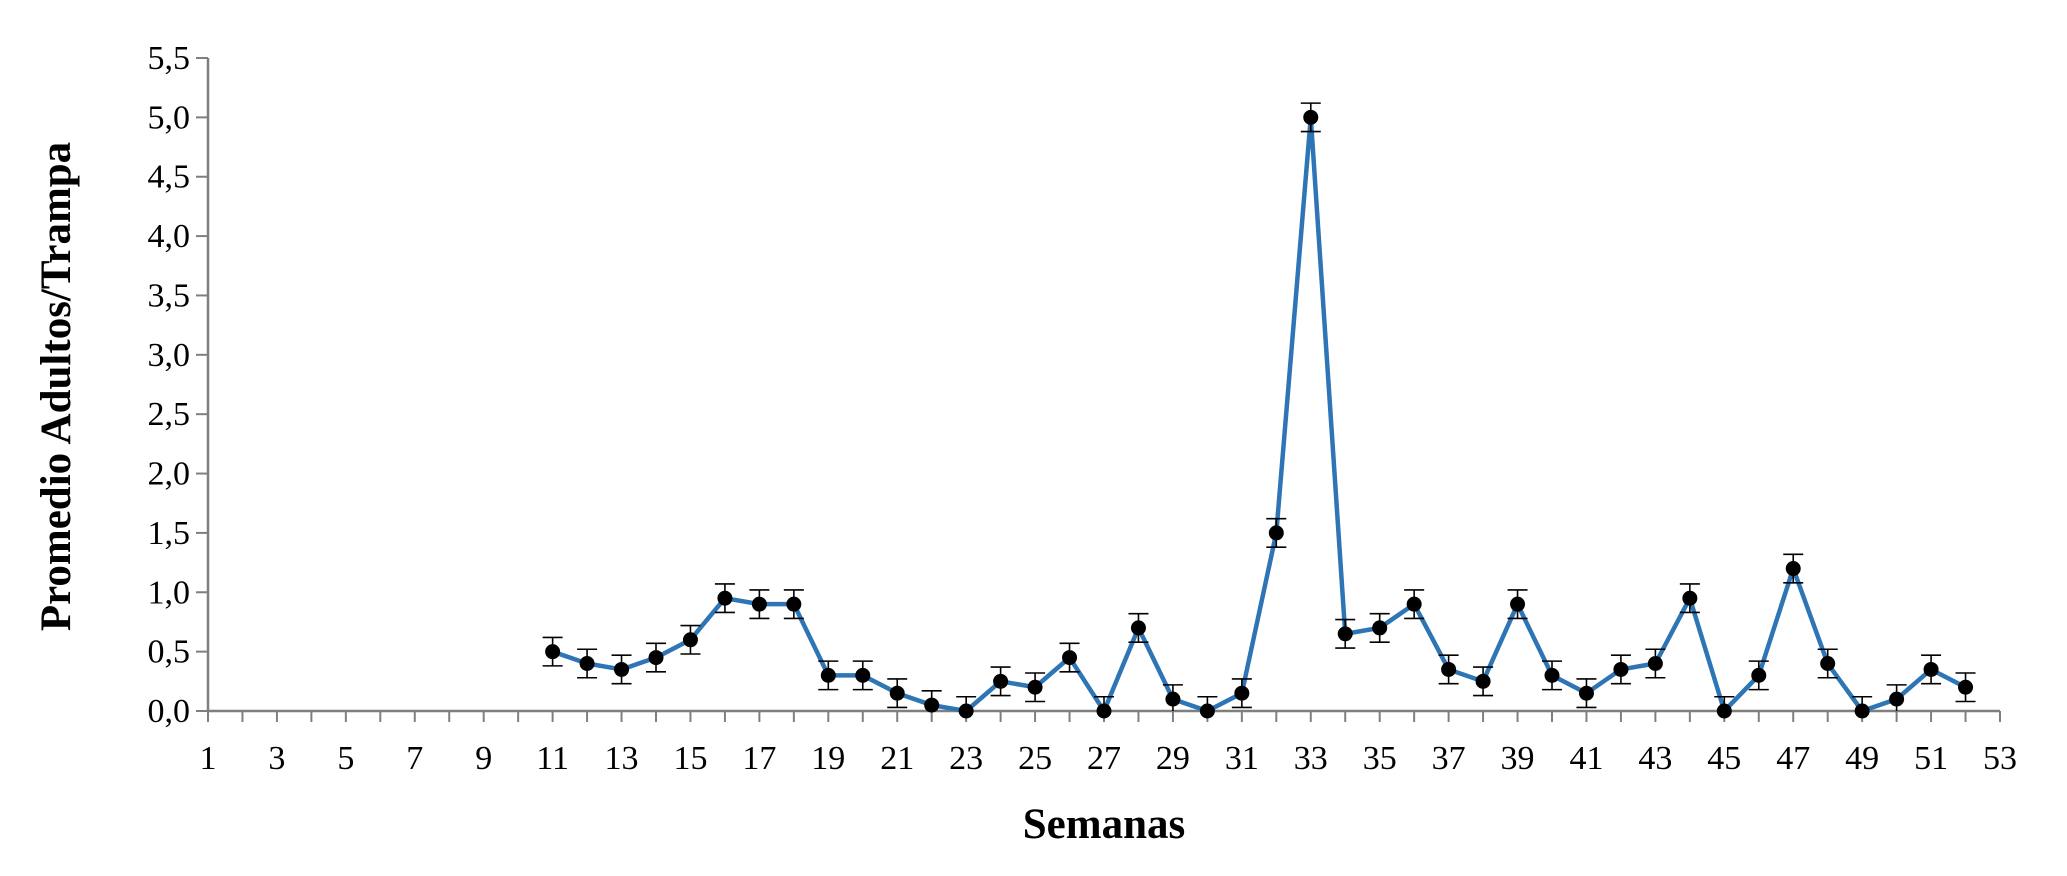 This screenshot has height=876, width=2067. Describe the element at coordinates (1242, 758) in the screenshot. I see `x-tick-label: 31` at that location.